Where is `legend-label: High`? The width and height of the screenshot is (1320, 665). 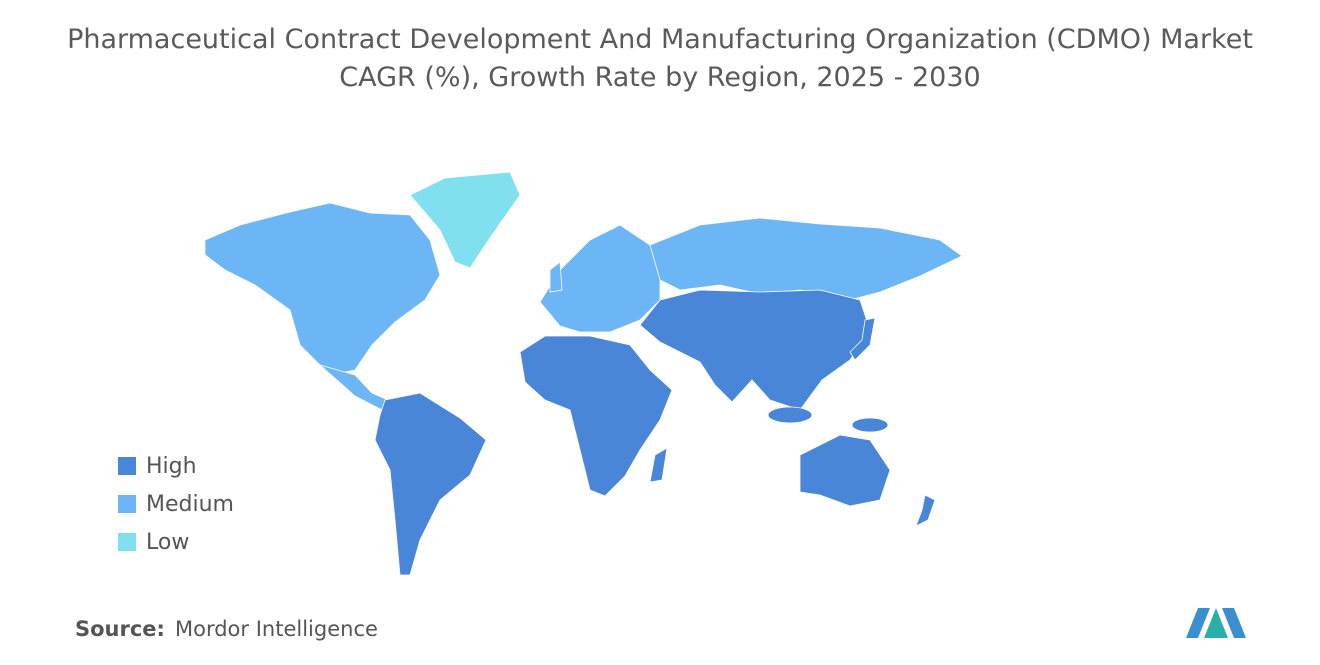 legend-label: High is located at coordinates (171, 466).